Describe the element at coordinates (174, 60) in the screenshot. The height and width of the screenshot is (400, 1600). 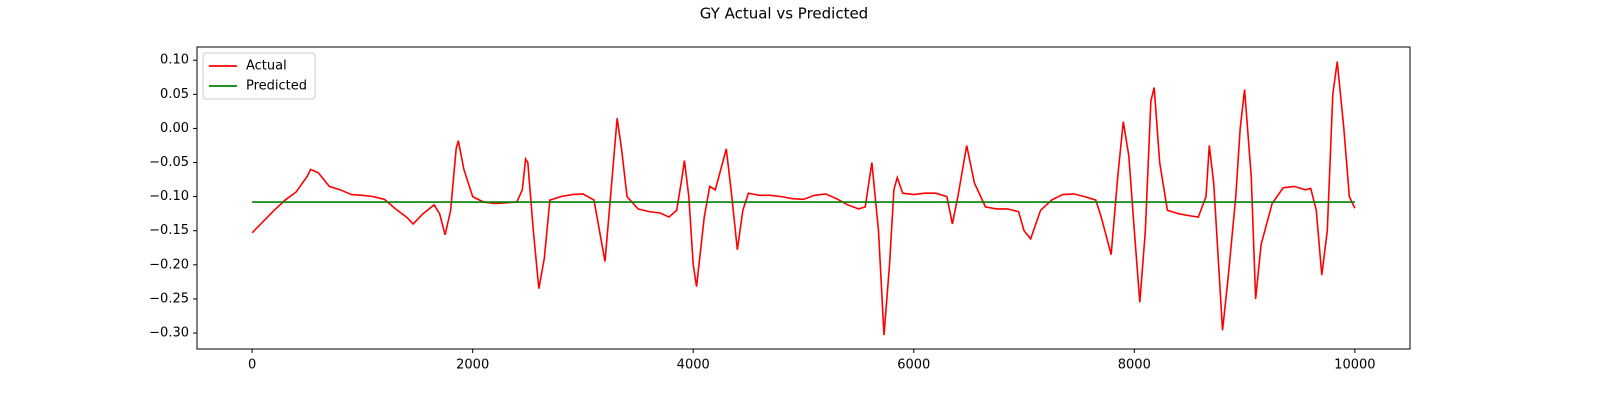
I see `y-tick-label: 0.10` at that location.